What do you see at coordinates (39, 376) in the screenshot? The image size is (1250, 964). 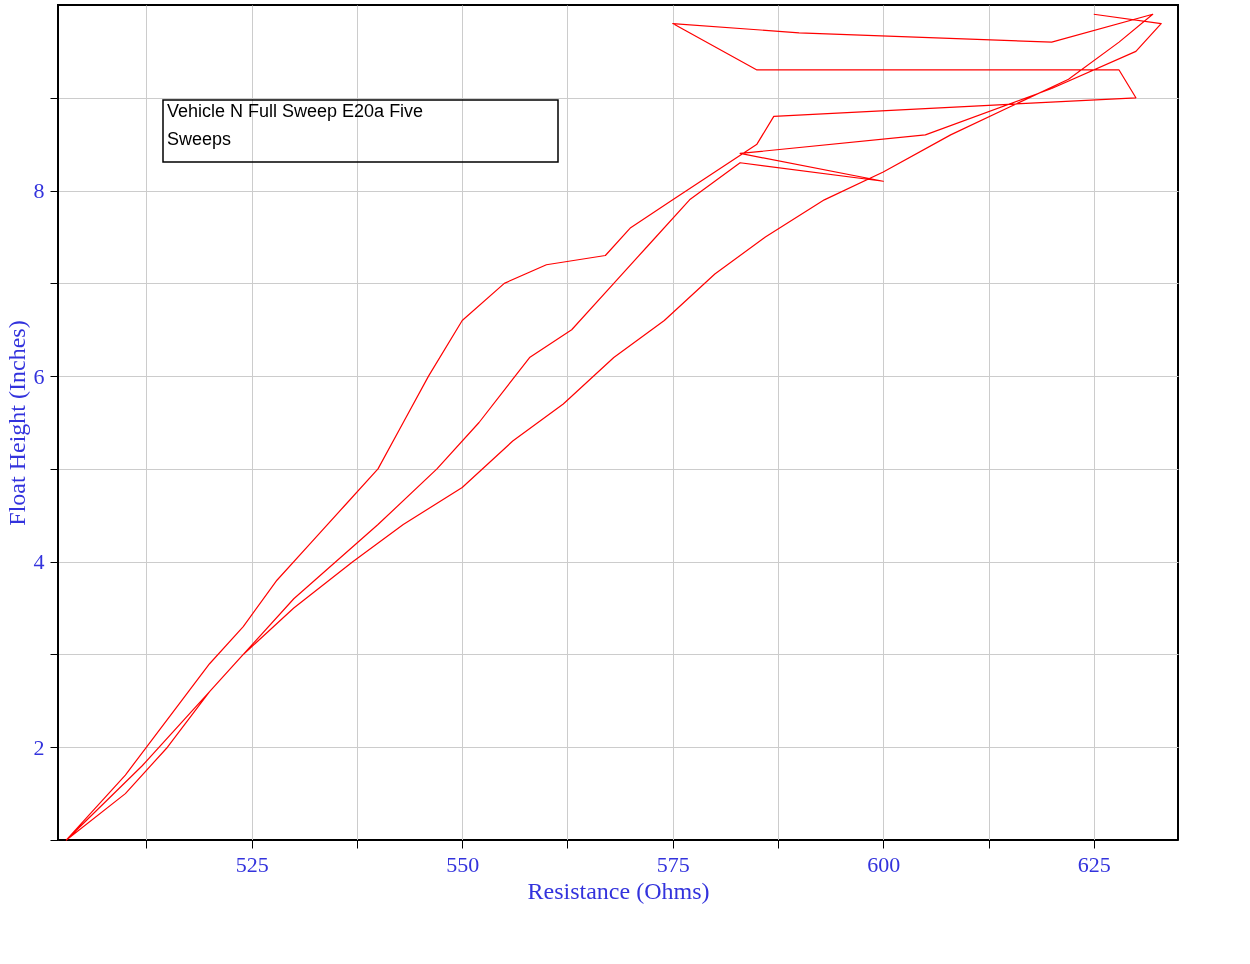 I see `y-tick-label: 6` at bounding box center [39, 376].